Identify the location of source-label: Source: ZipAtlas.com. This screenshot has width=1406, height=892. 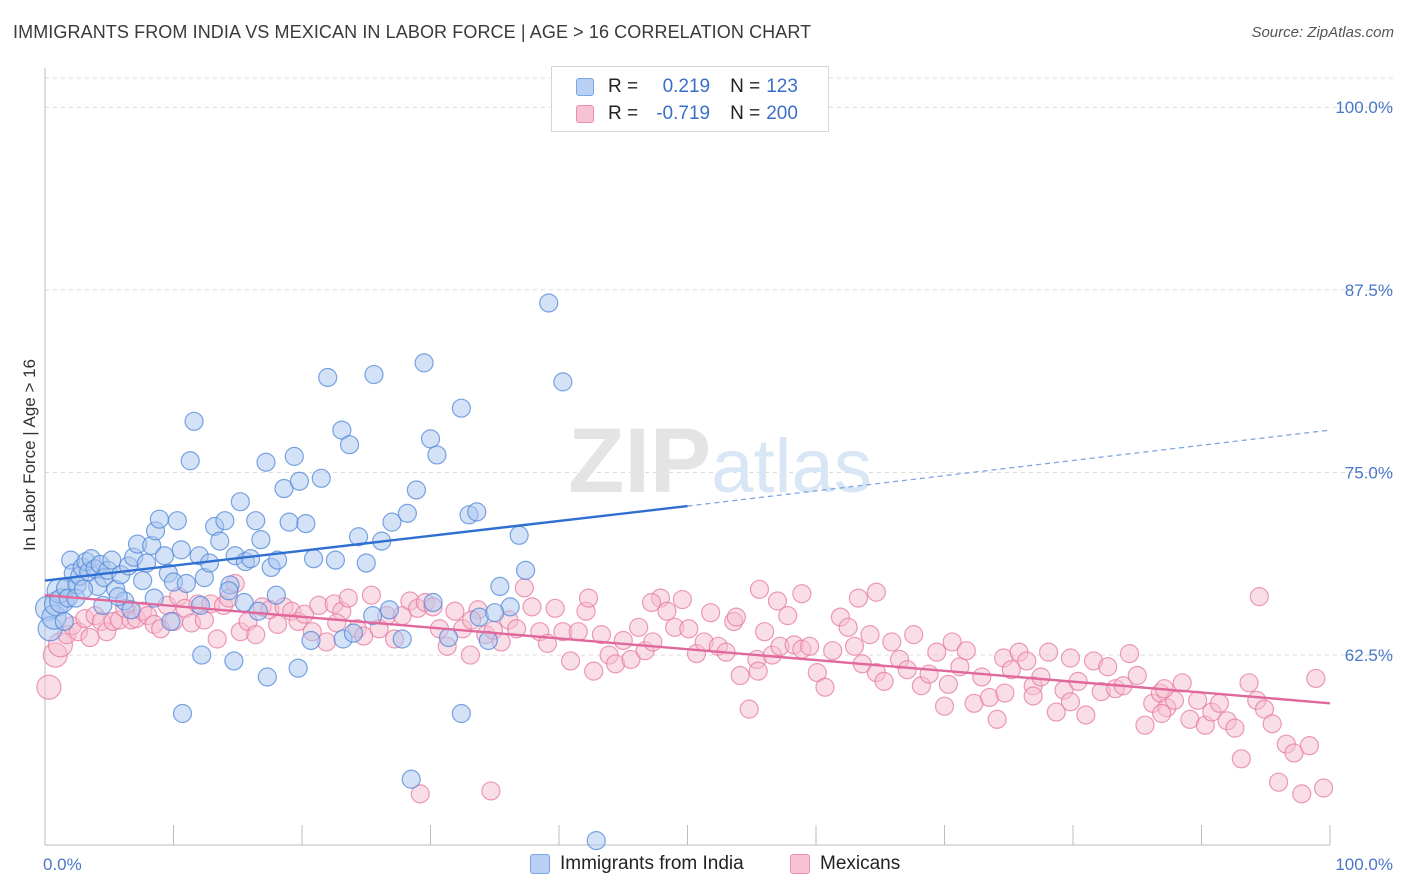
(1322, 32).